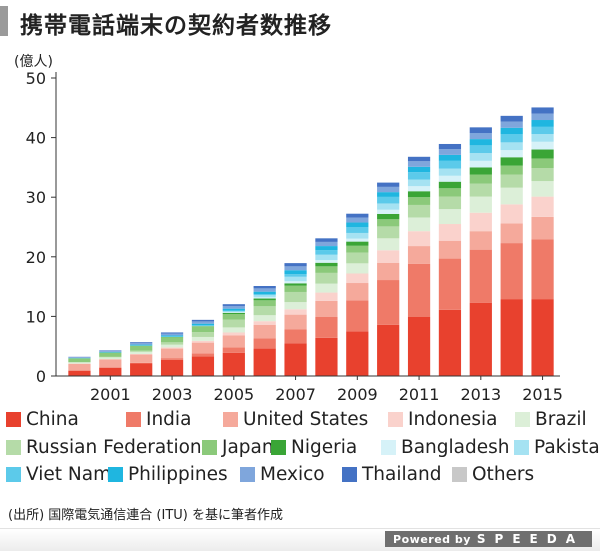 The height and width of the screenshot is (551, 600). What do you see at coordinates (305, 419) in the screenshot?
I see `legend-item: United States` at bounding box center [305, 419].